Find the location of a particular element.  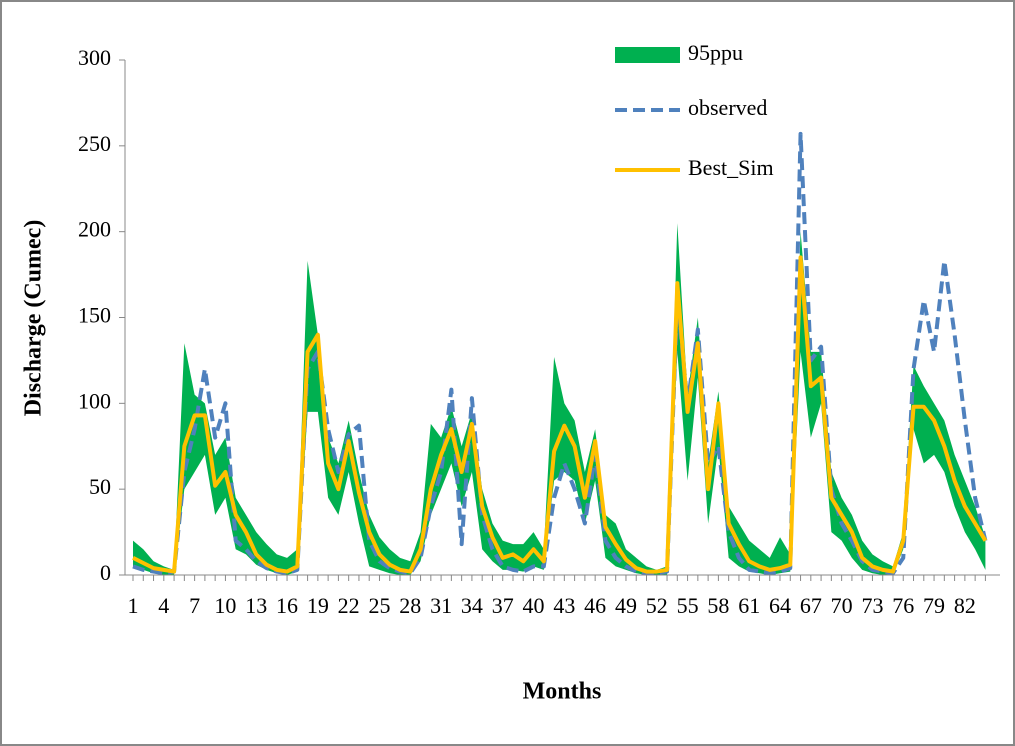

x-tick-label: 22 is located at coordinates (349, 605).